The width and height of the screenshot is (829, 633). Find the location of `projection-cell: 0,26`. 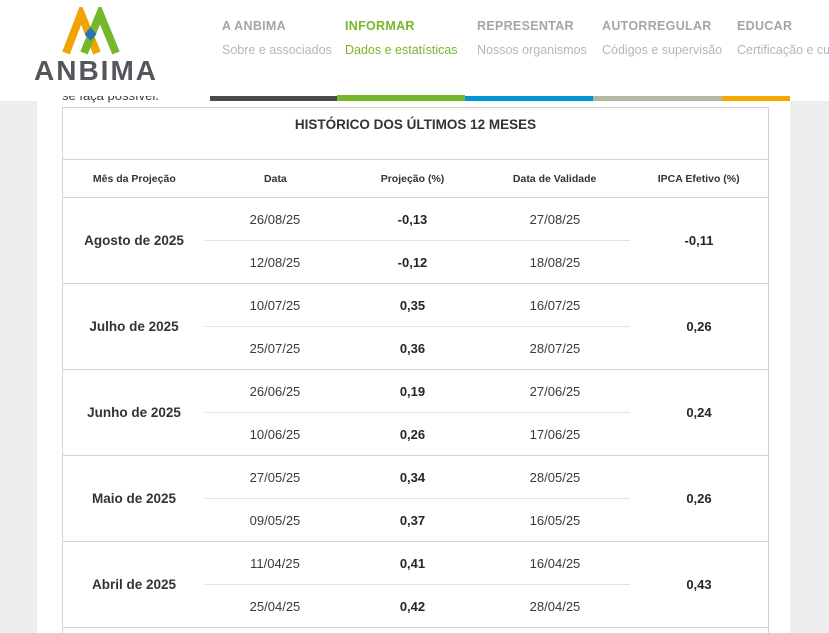

projection-cell: 0,26 is located at coordinates (412, 434).